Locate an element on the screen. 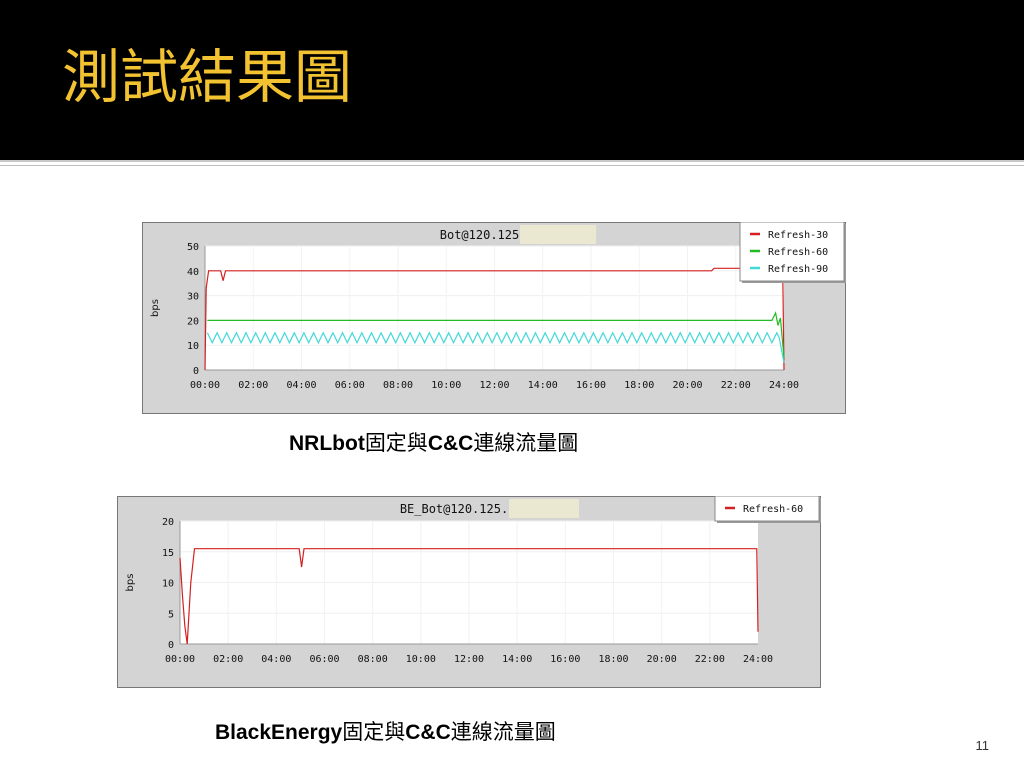 Image resolution: width=1024 pixels, height=768 pixels. y-tick-label: 40 is located at coordinates (193, 272).